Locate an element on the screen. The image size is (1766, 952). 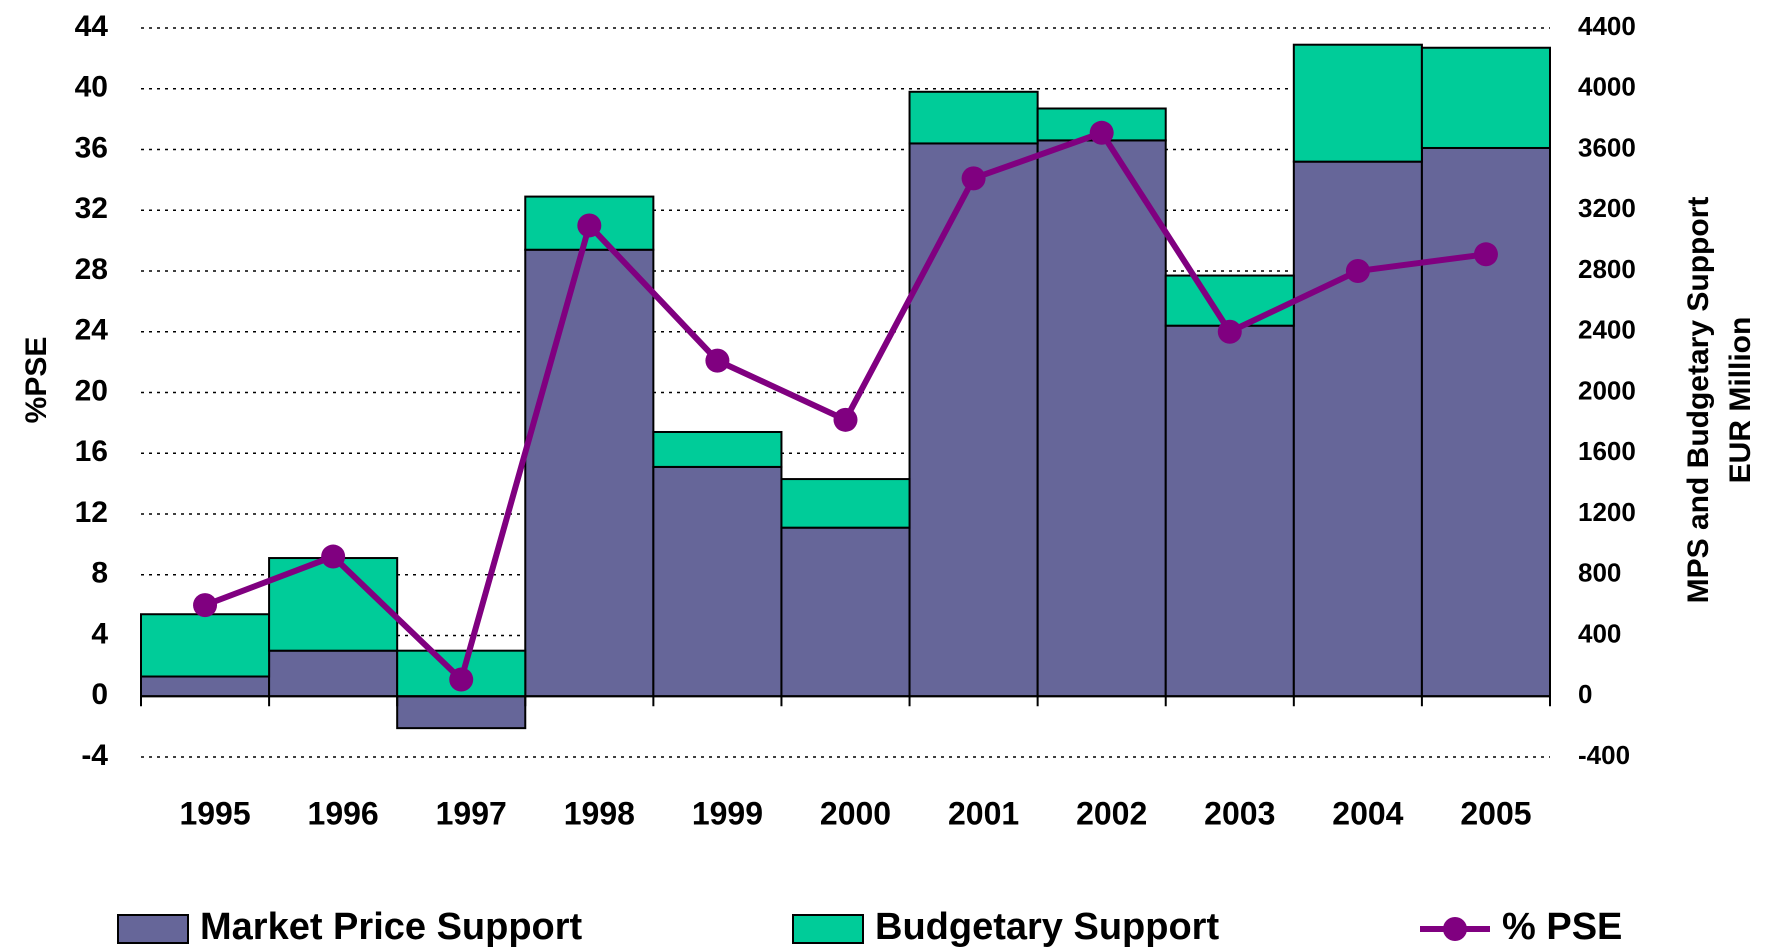
y-tick-label: 4 is located at coordinates (99, 633).